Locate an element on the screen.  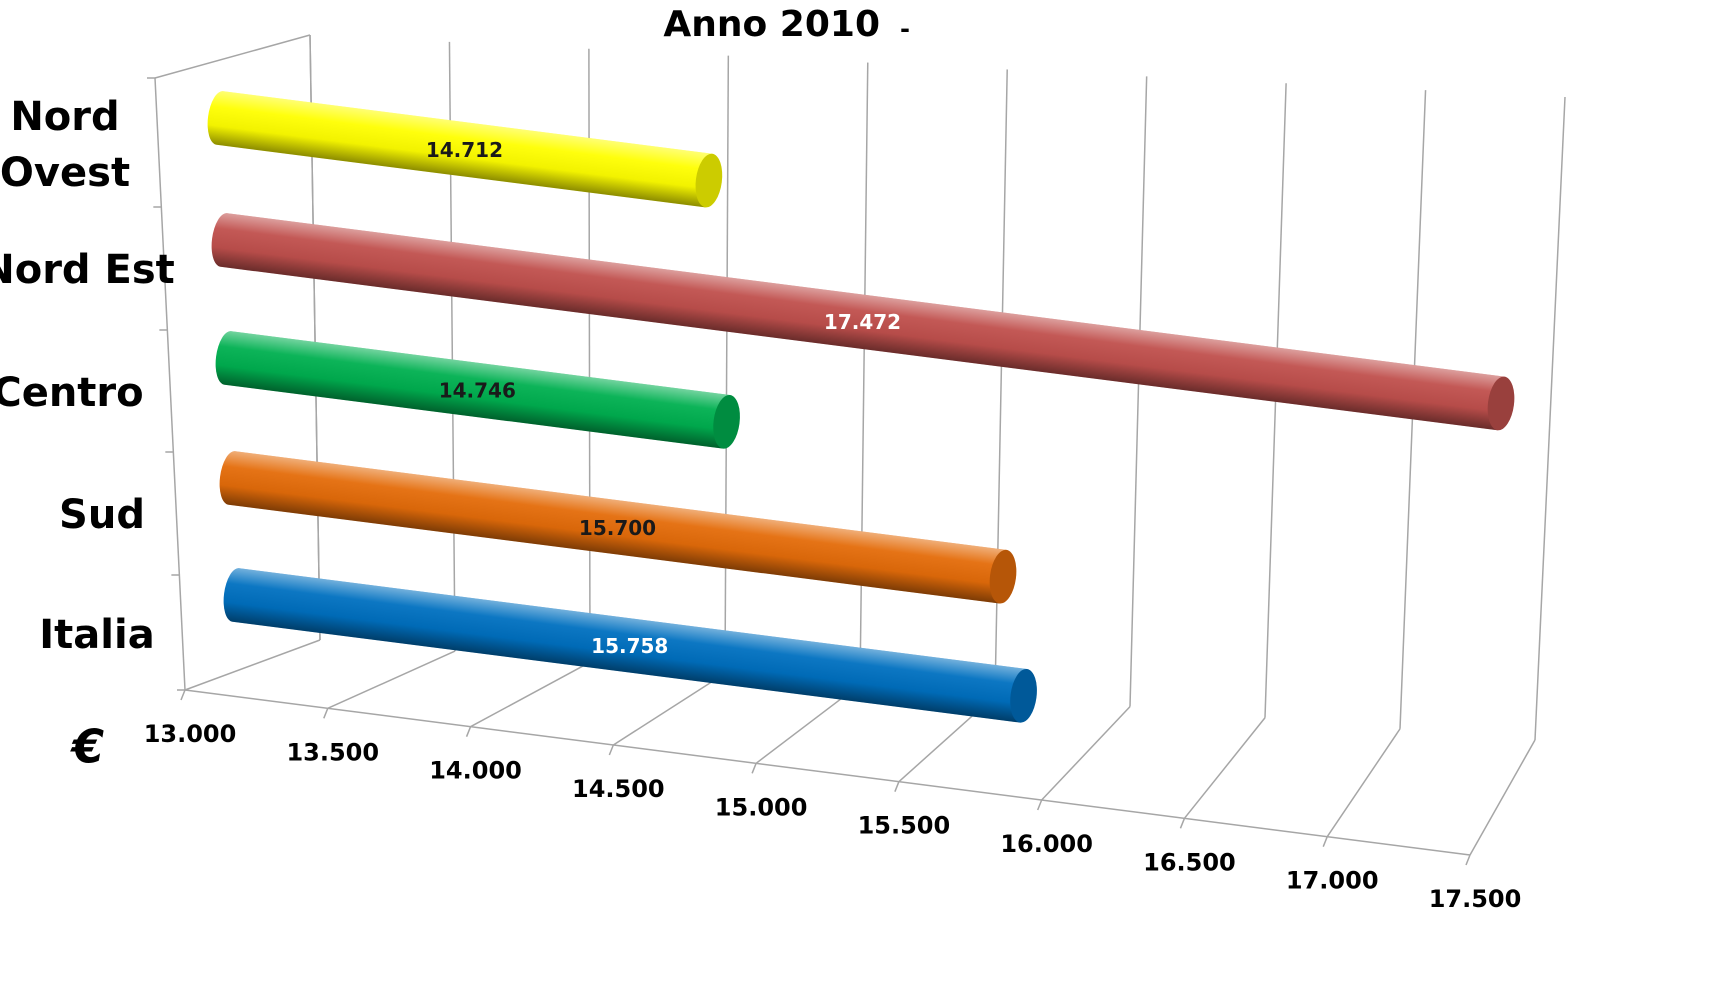
value-label: 15.700 is located at coordinates (617, 528).